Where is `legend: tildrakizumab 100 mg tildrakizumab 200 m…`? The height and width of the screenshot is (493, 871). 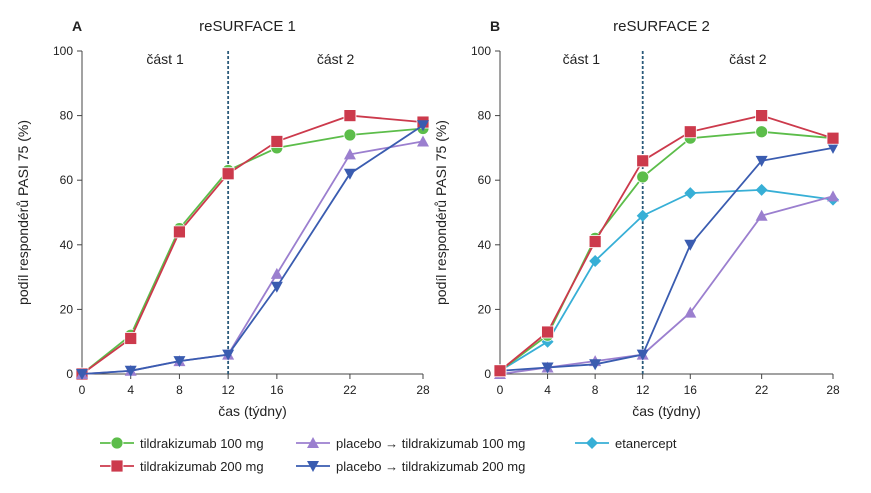 legend: tildrakizumab 100 mg tildrakizumab 200 m… is located at coordinates (388, 455).